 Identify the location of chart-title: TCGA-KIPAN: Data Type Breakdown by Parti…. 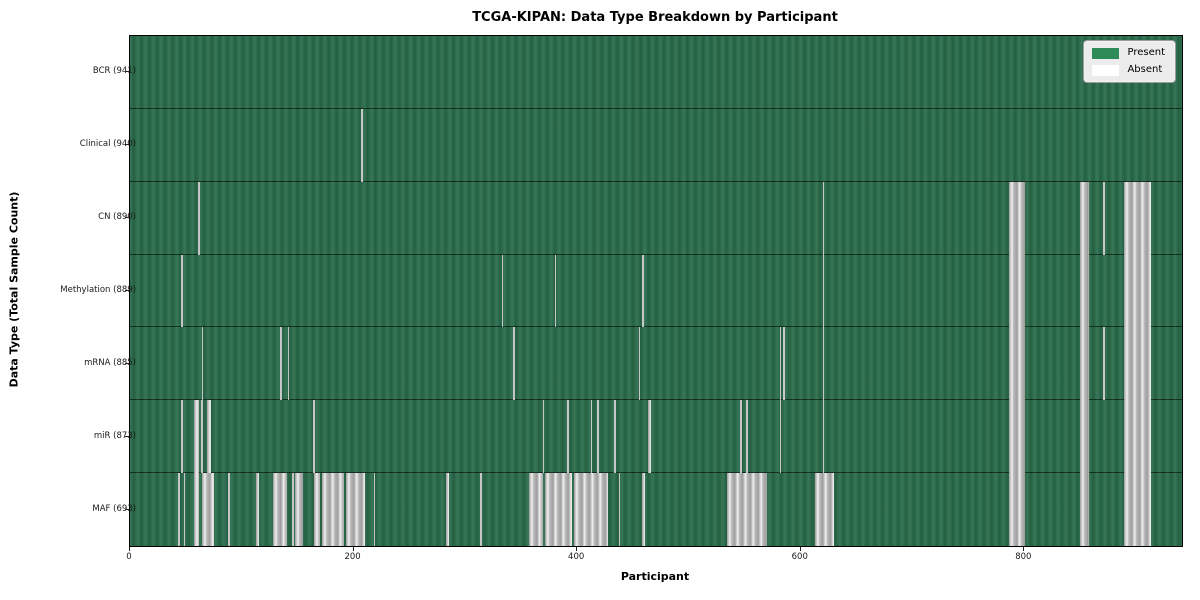
(655, 17).